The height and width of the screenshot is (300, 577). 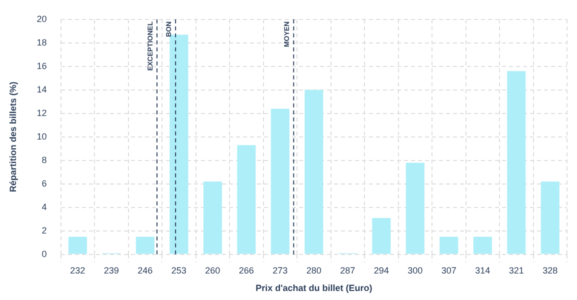 What do you see at coordinates (314, 288) in the screenshot?
I see `x-axis-title: Prix d'achat du billet (Euro)` at bounding box center [314, 288].